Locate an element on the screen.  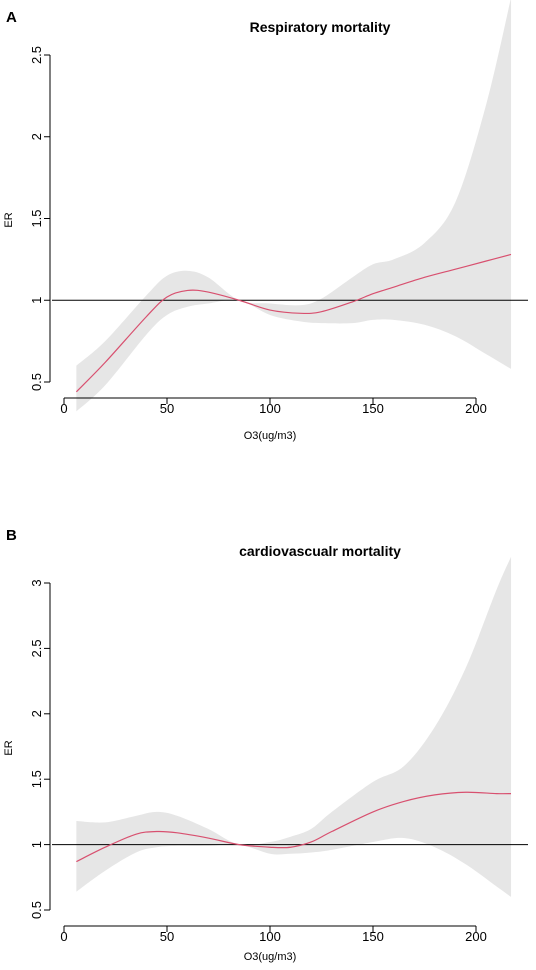
chart-title: cardiovascualr mortality is located at coordinates (320, 551).